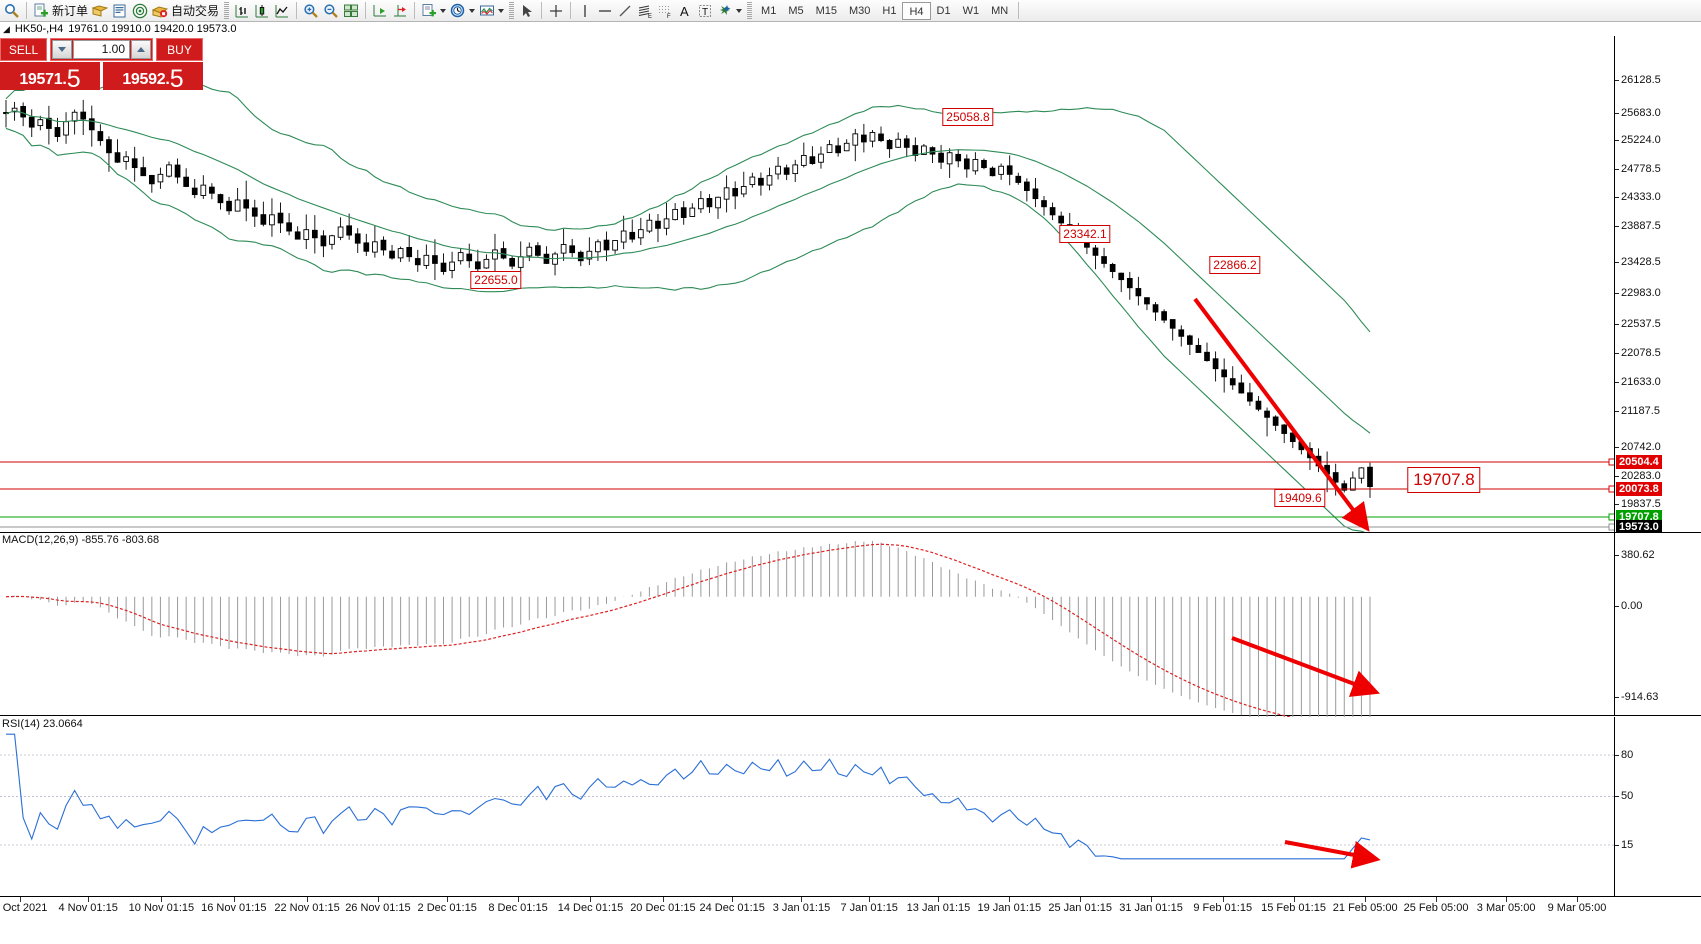  Describe the element at coordinates (826, 10) in the screenshot. I see `tab-timeframe-m15: M15` at that location.